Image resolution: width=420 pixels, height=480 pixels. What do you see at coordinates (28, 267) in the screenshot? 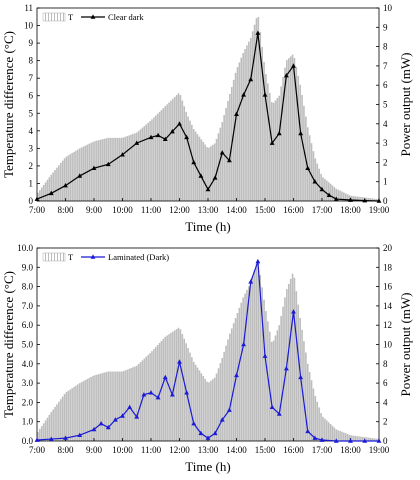
I see `y-left-tick-label: 9.0` at bounding box center [28, 267].